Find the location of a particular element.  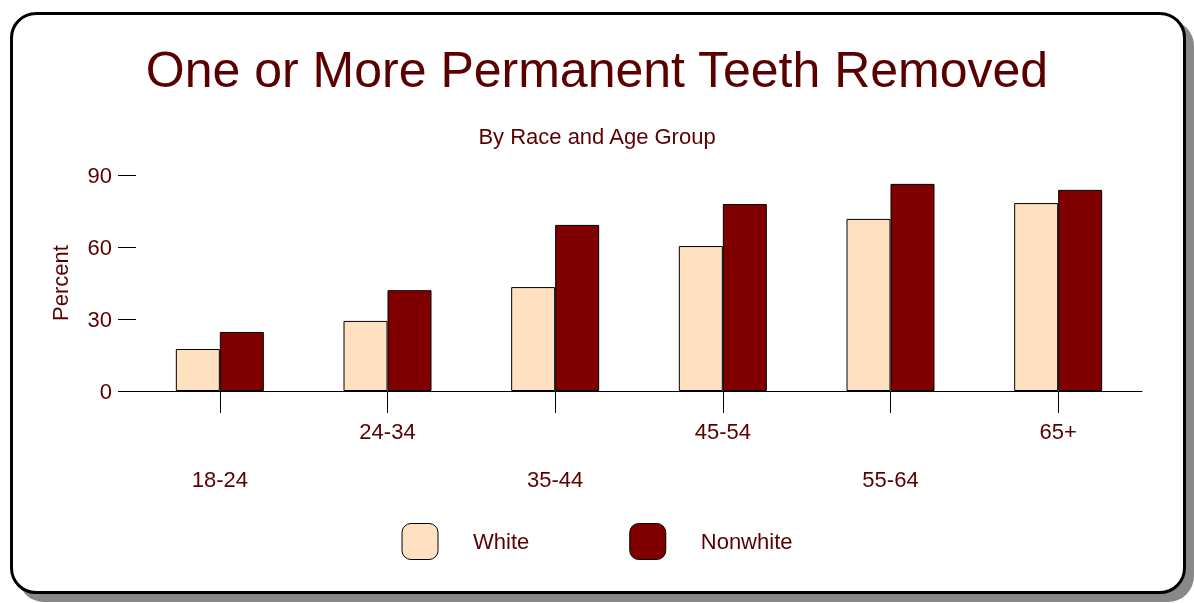

y-tick-label: 30 is located at coordinates (99, 319).